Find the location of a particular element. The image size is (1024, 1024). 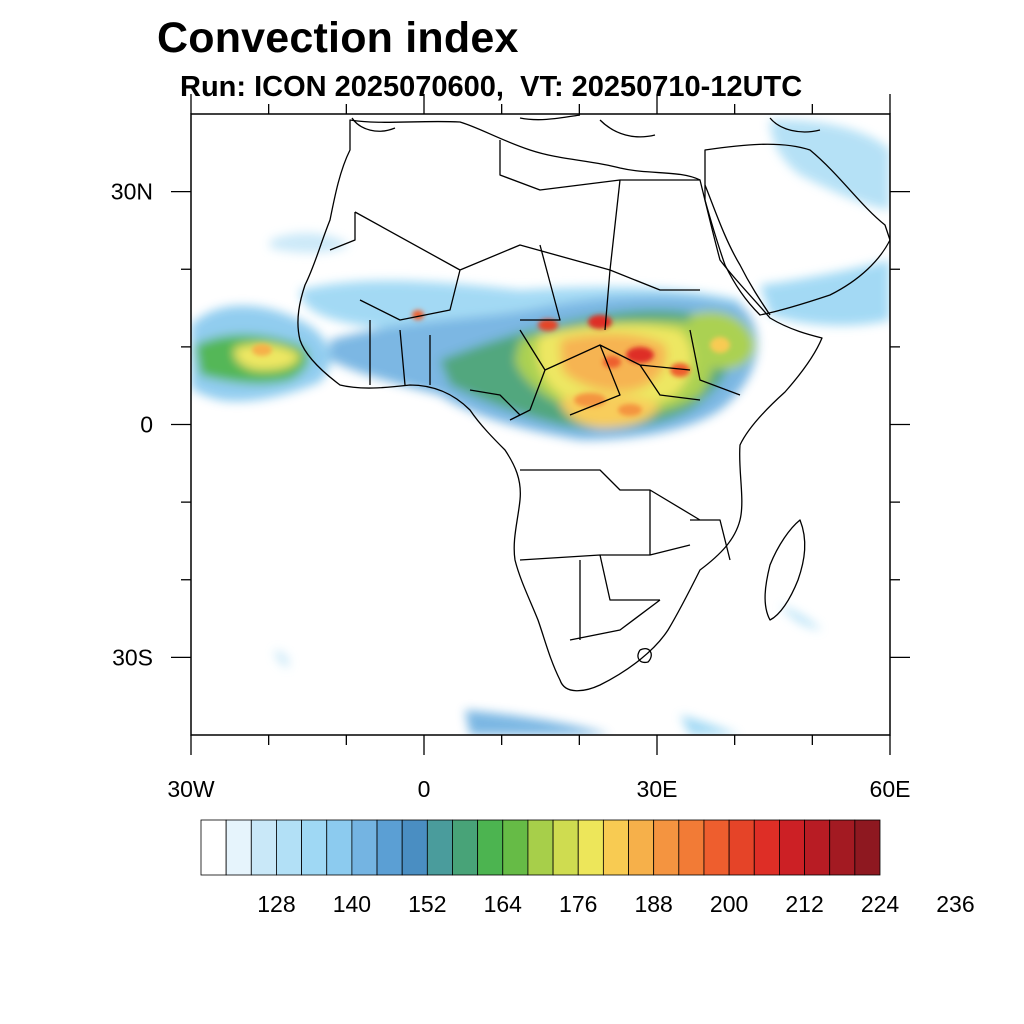

border-lines-north is located at coordinates (514, 235).